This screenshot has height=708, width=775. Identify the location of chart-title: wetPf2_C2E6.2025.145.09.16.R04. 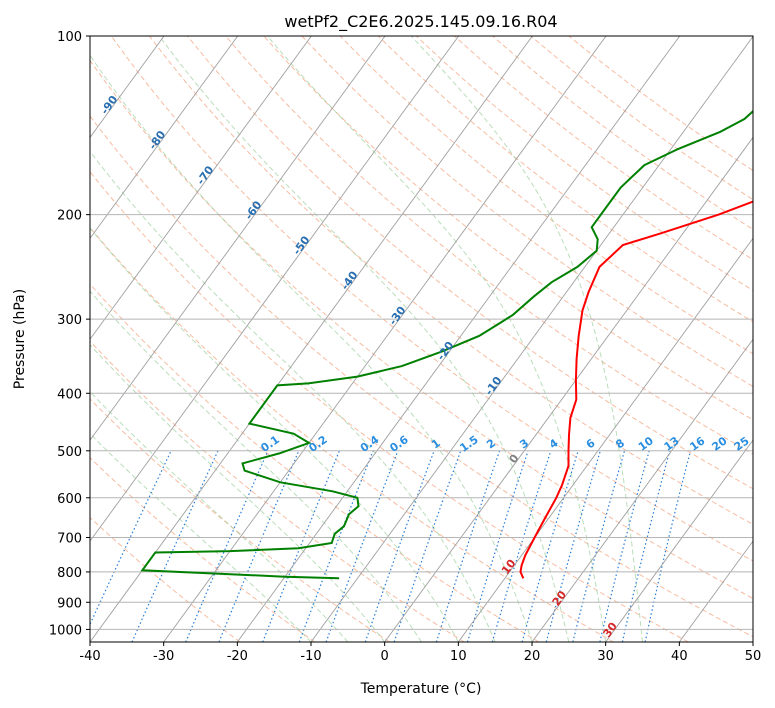
(420, 22).